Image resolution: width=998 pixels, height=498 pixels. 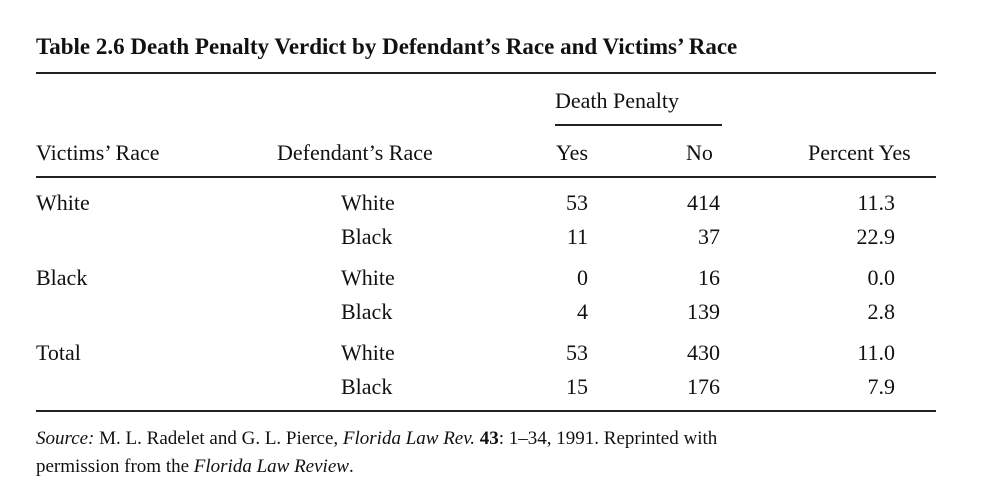 I want to click on source-line2-suffix: ., so click(x=351, y=466).